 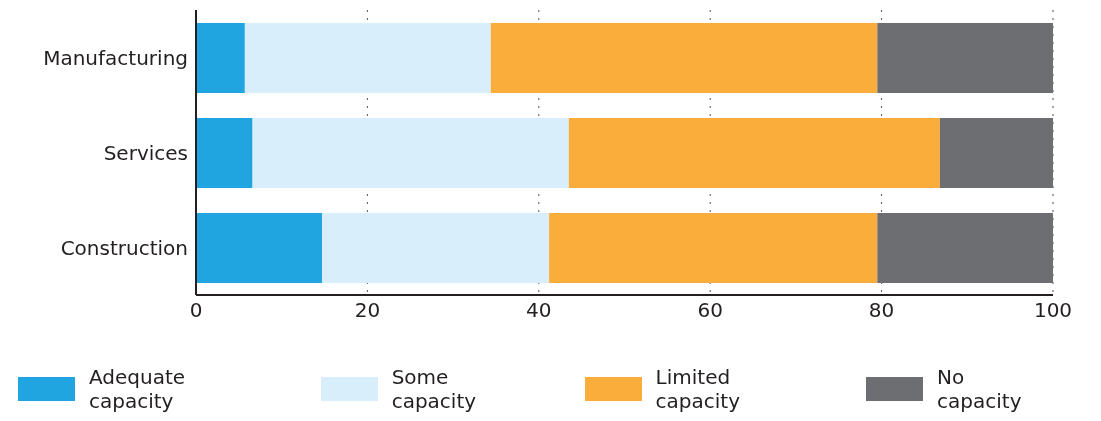 I want to click on x-tick-label: 0, so click(x=196, y=310).